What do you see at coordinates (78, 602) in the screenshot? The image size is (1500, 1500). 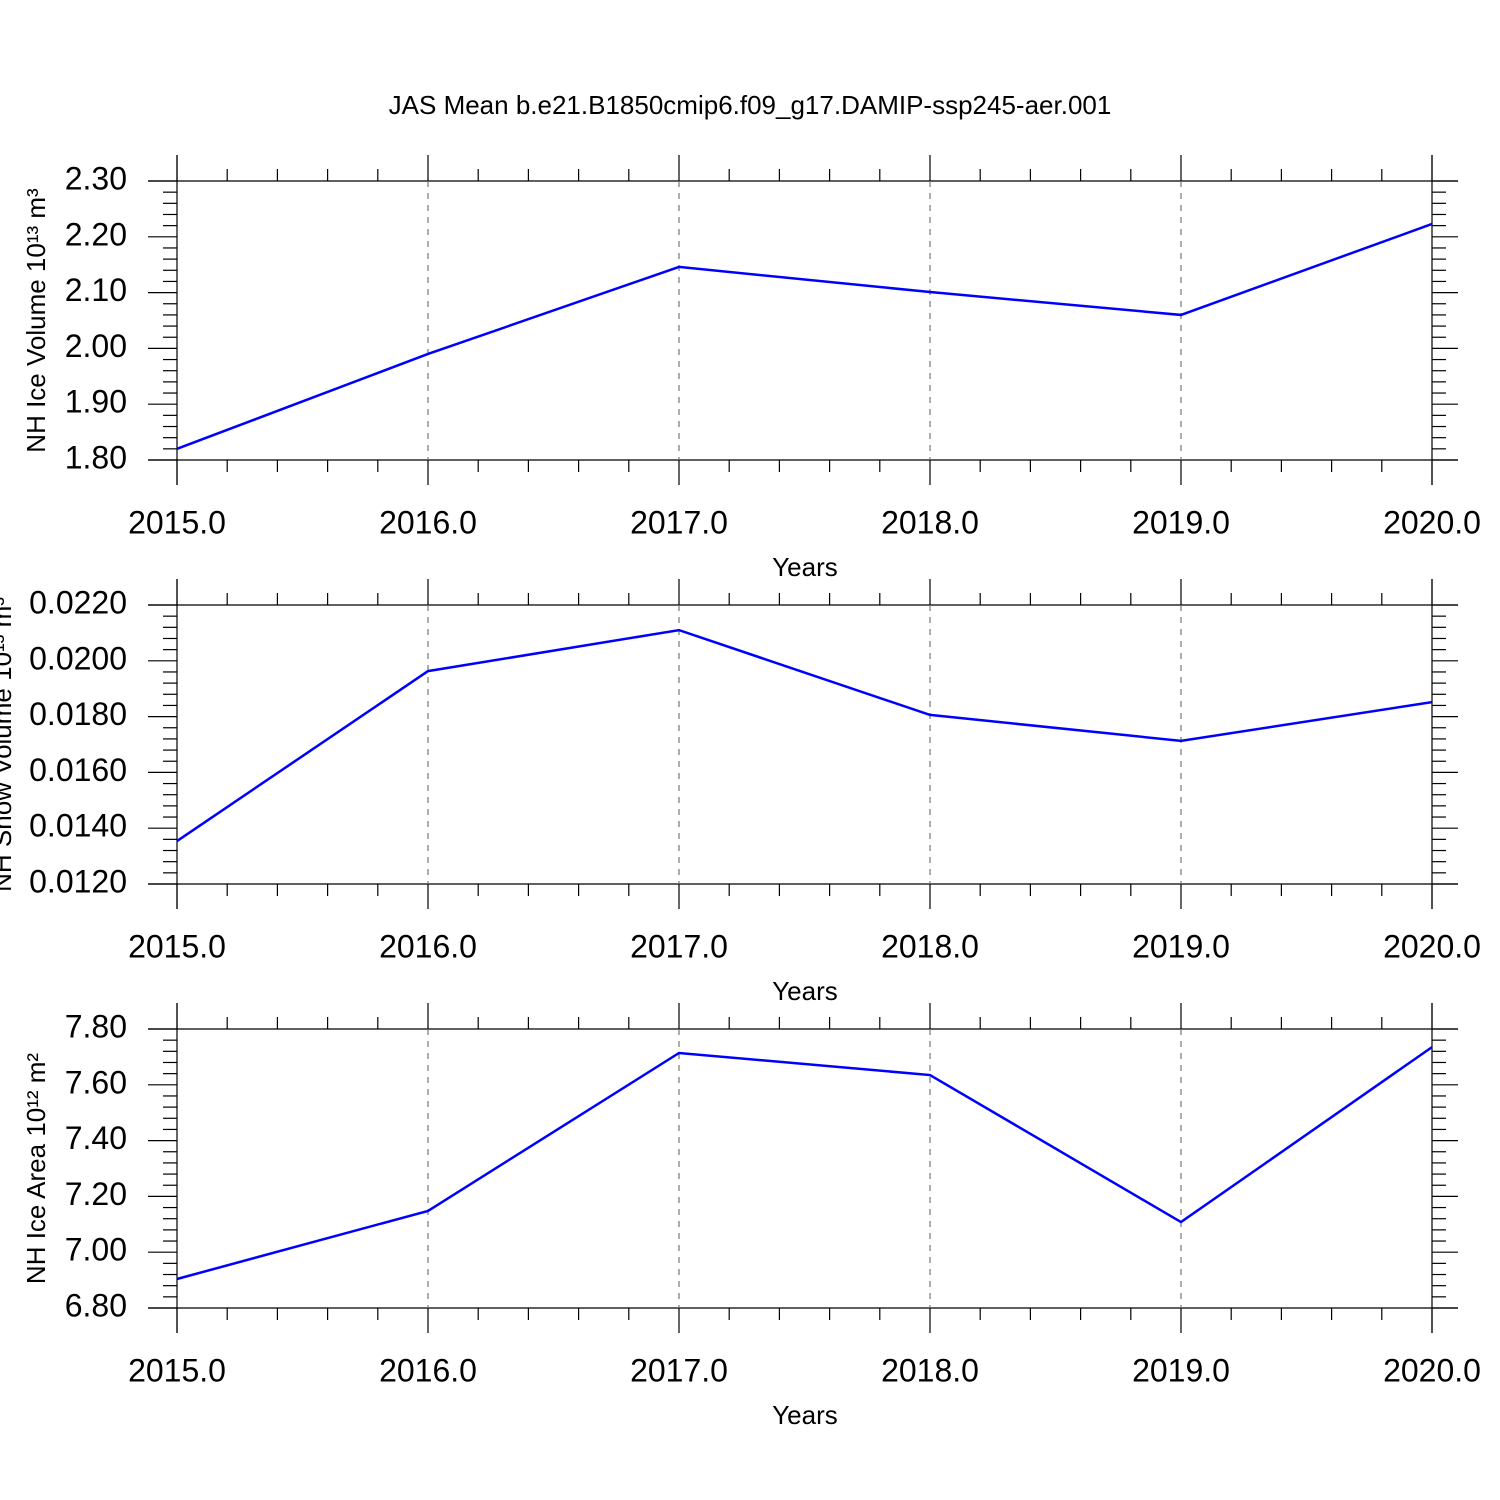 I see `y-tick-label: 0.0220` at bounding box center [78, 602].